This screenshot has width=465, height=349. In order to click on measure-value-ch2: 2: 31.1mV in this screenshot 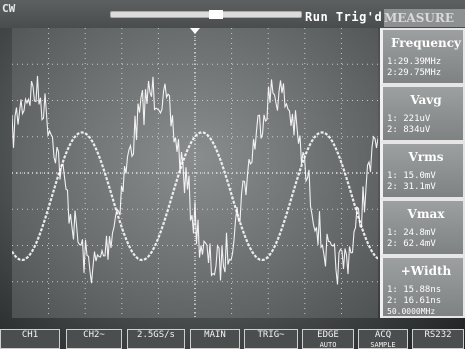, I will do `click(411, 187)`.